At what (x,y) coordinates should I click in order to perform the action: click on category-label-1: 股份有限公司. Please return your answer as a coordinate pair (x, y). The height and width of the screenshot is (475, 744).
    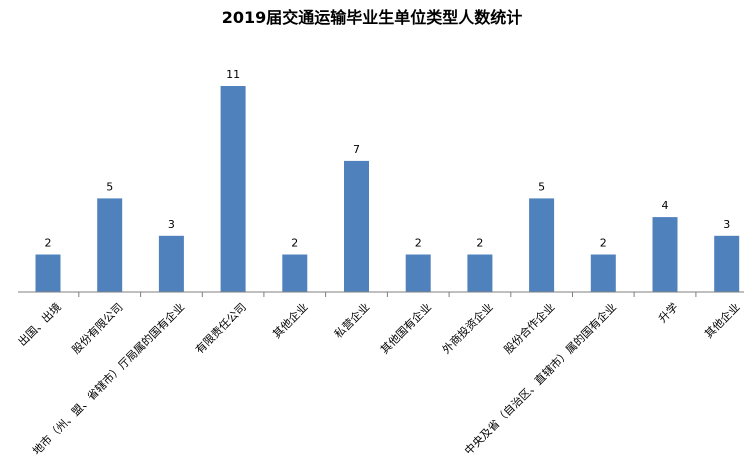
    Looking at the image, I should click on (97, 328).